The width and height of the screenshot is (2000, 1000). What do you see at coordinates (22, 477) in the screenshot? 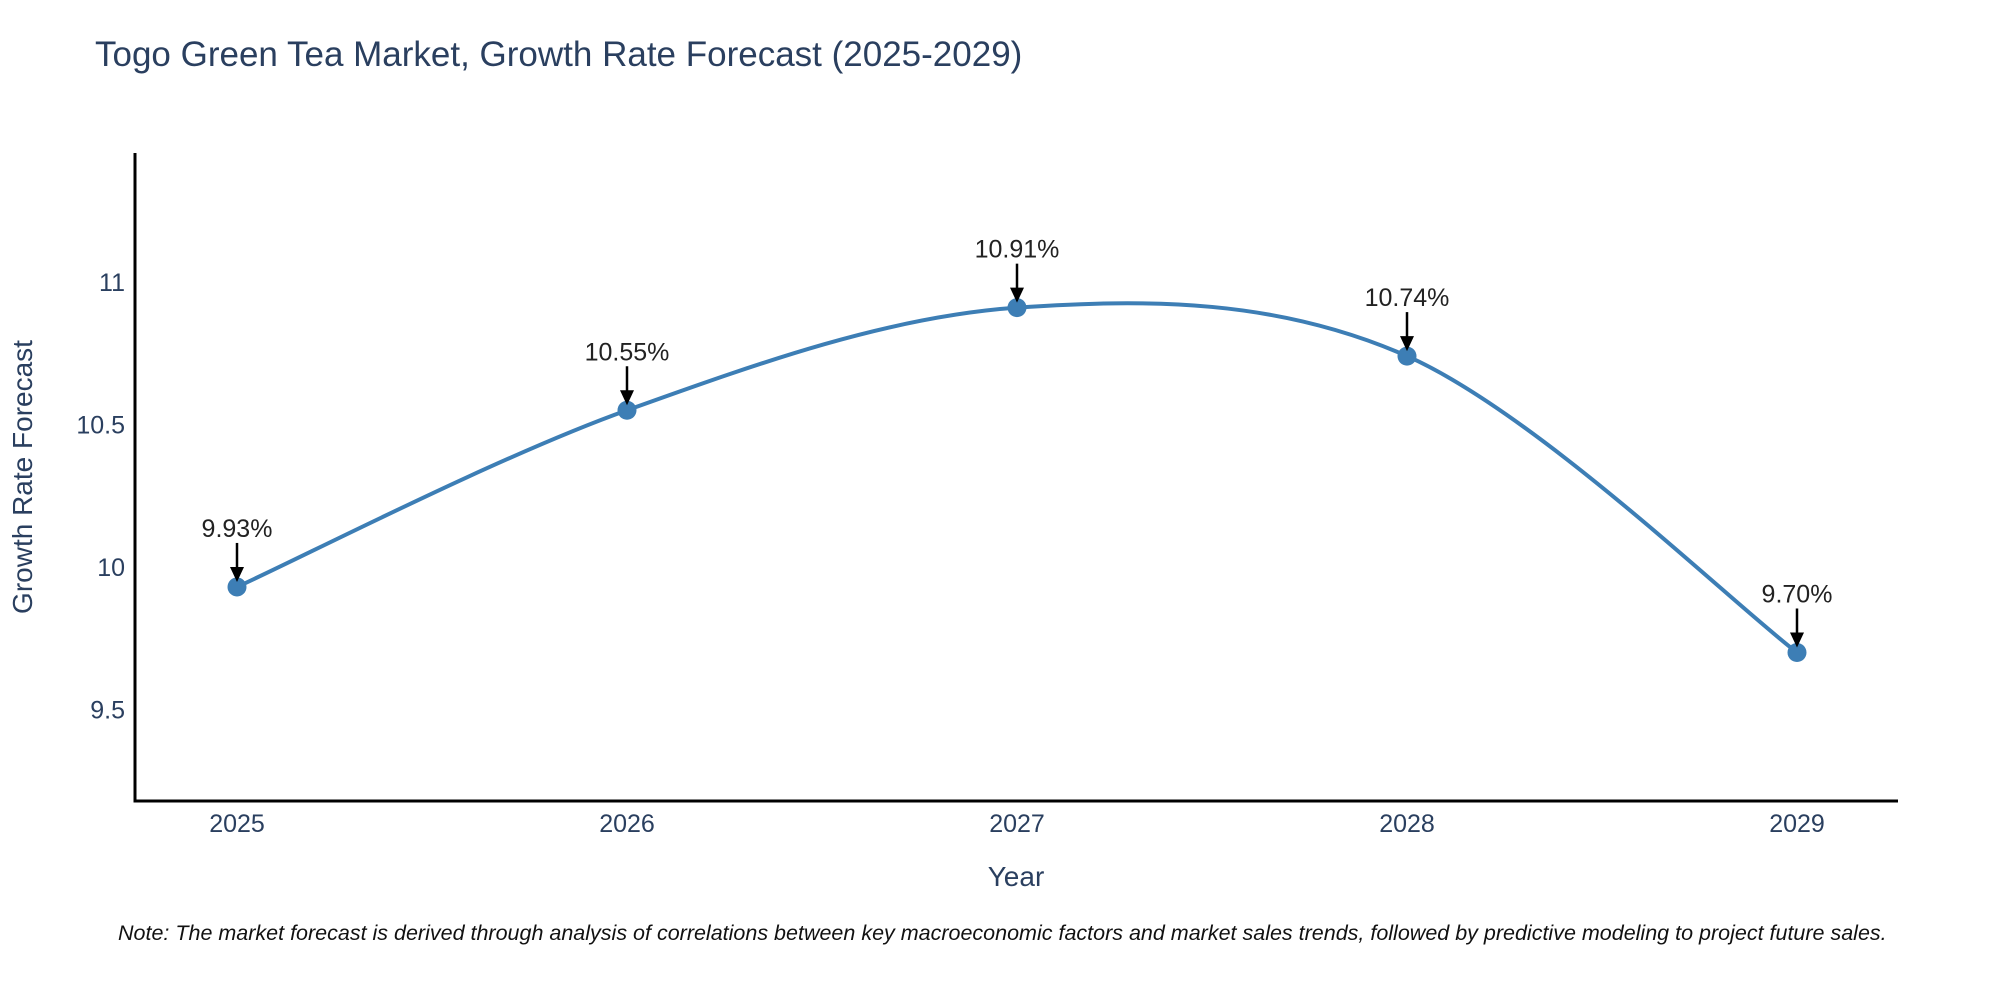
I see `y-axis-title: Growth Rate Forecast` at bounding box center [22, 477].